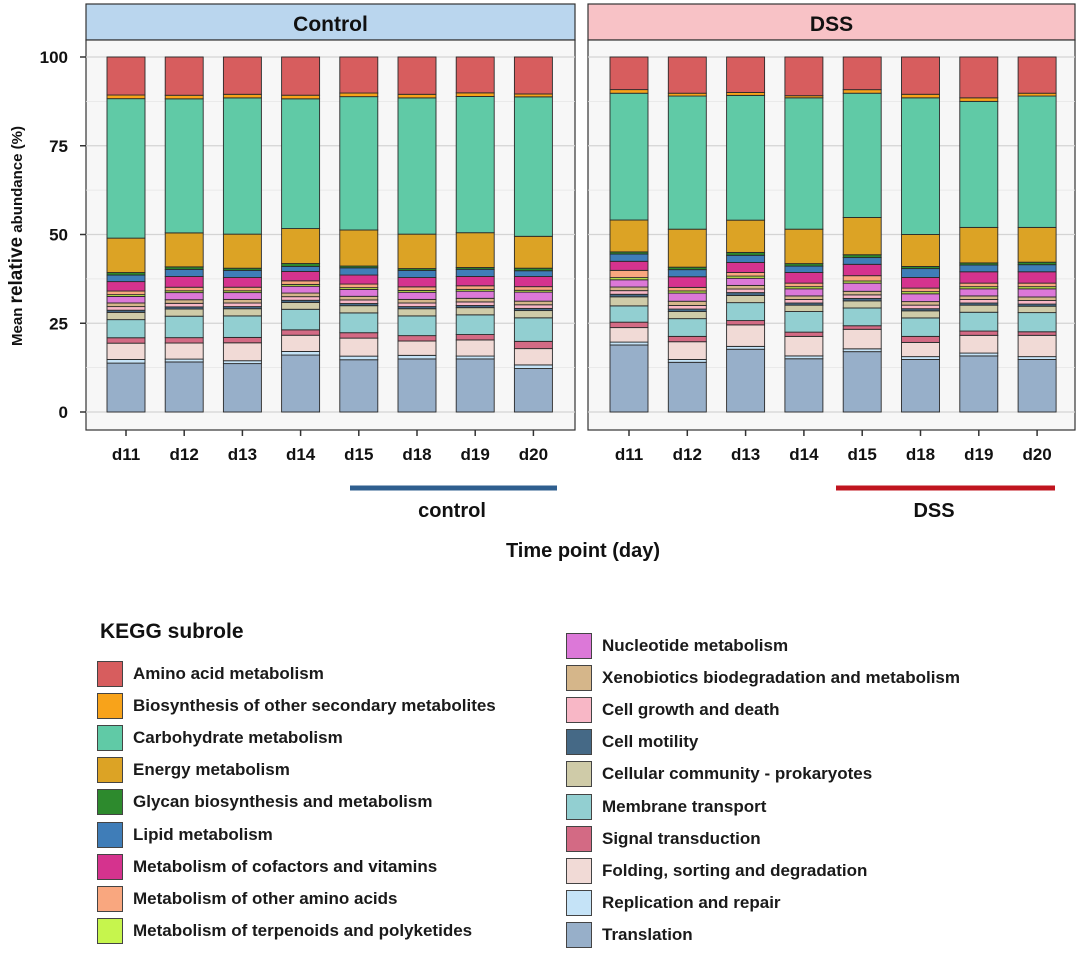 Image resolution: width=1080 pixels, height=953 pixels. Describe the element at coordinates (475, 164) in the screenshot. I see `bar-segment-d19-carbohydrate-metabolism` at that location.